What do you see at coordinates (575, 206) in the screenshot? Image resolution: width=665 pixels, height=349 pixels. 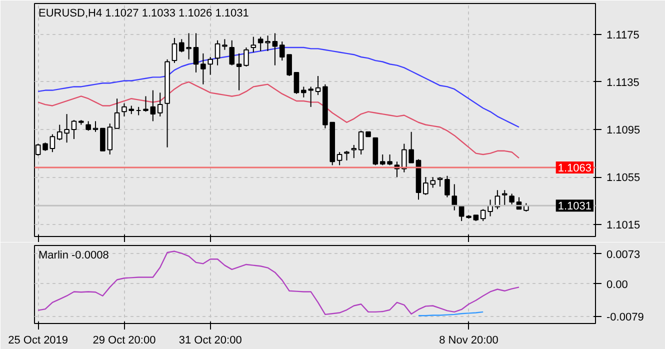 I see `ref-line-label: 1.1031` at bounding box center [575, 206].